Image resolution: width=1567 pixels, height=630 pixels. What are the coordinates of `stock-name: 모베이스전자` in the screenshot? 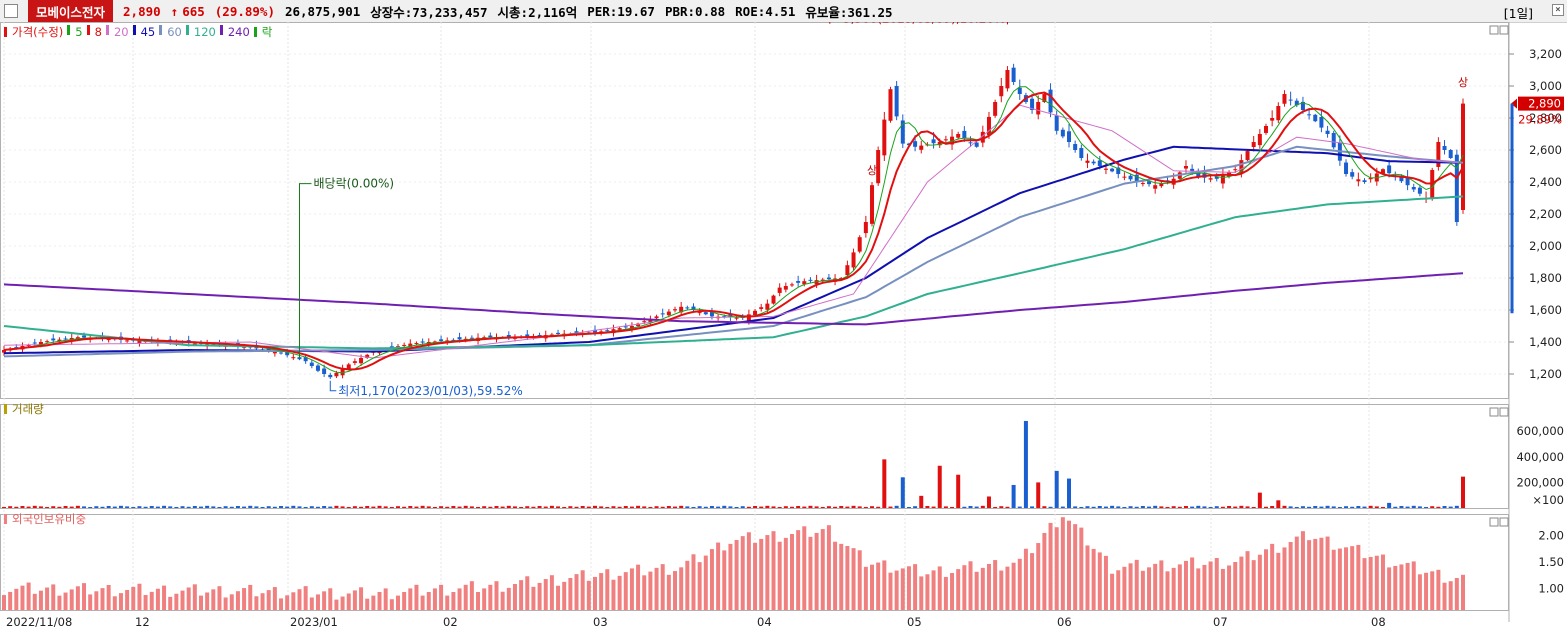 It's located at (71, 11).